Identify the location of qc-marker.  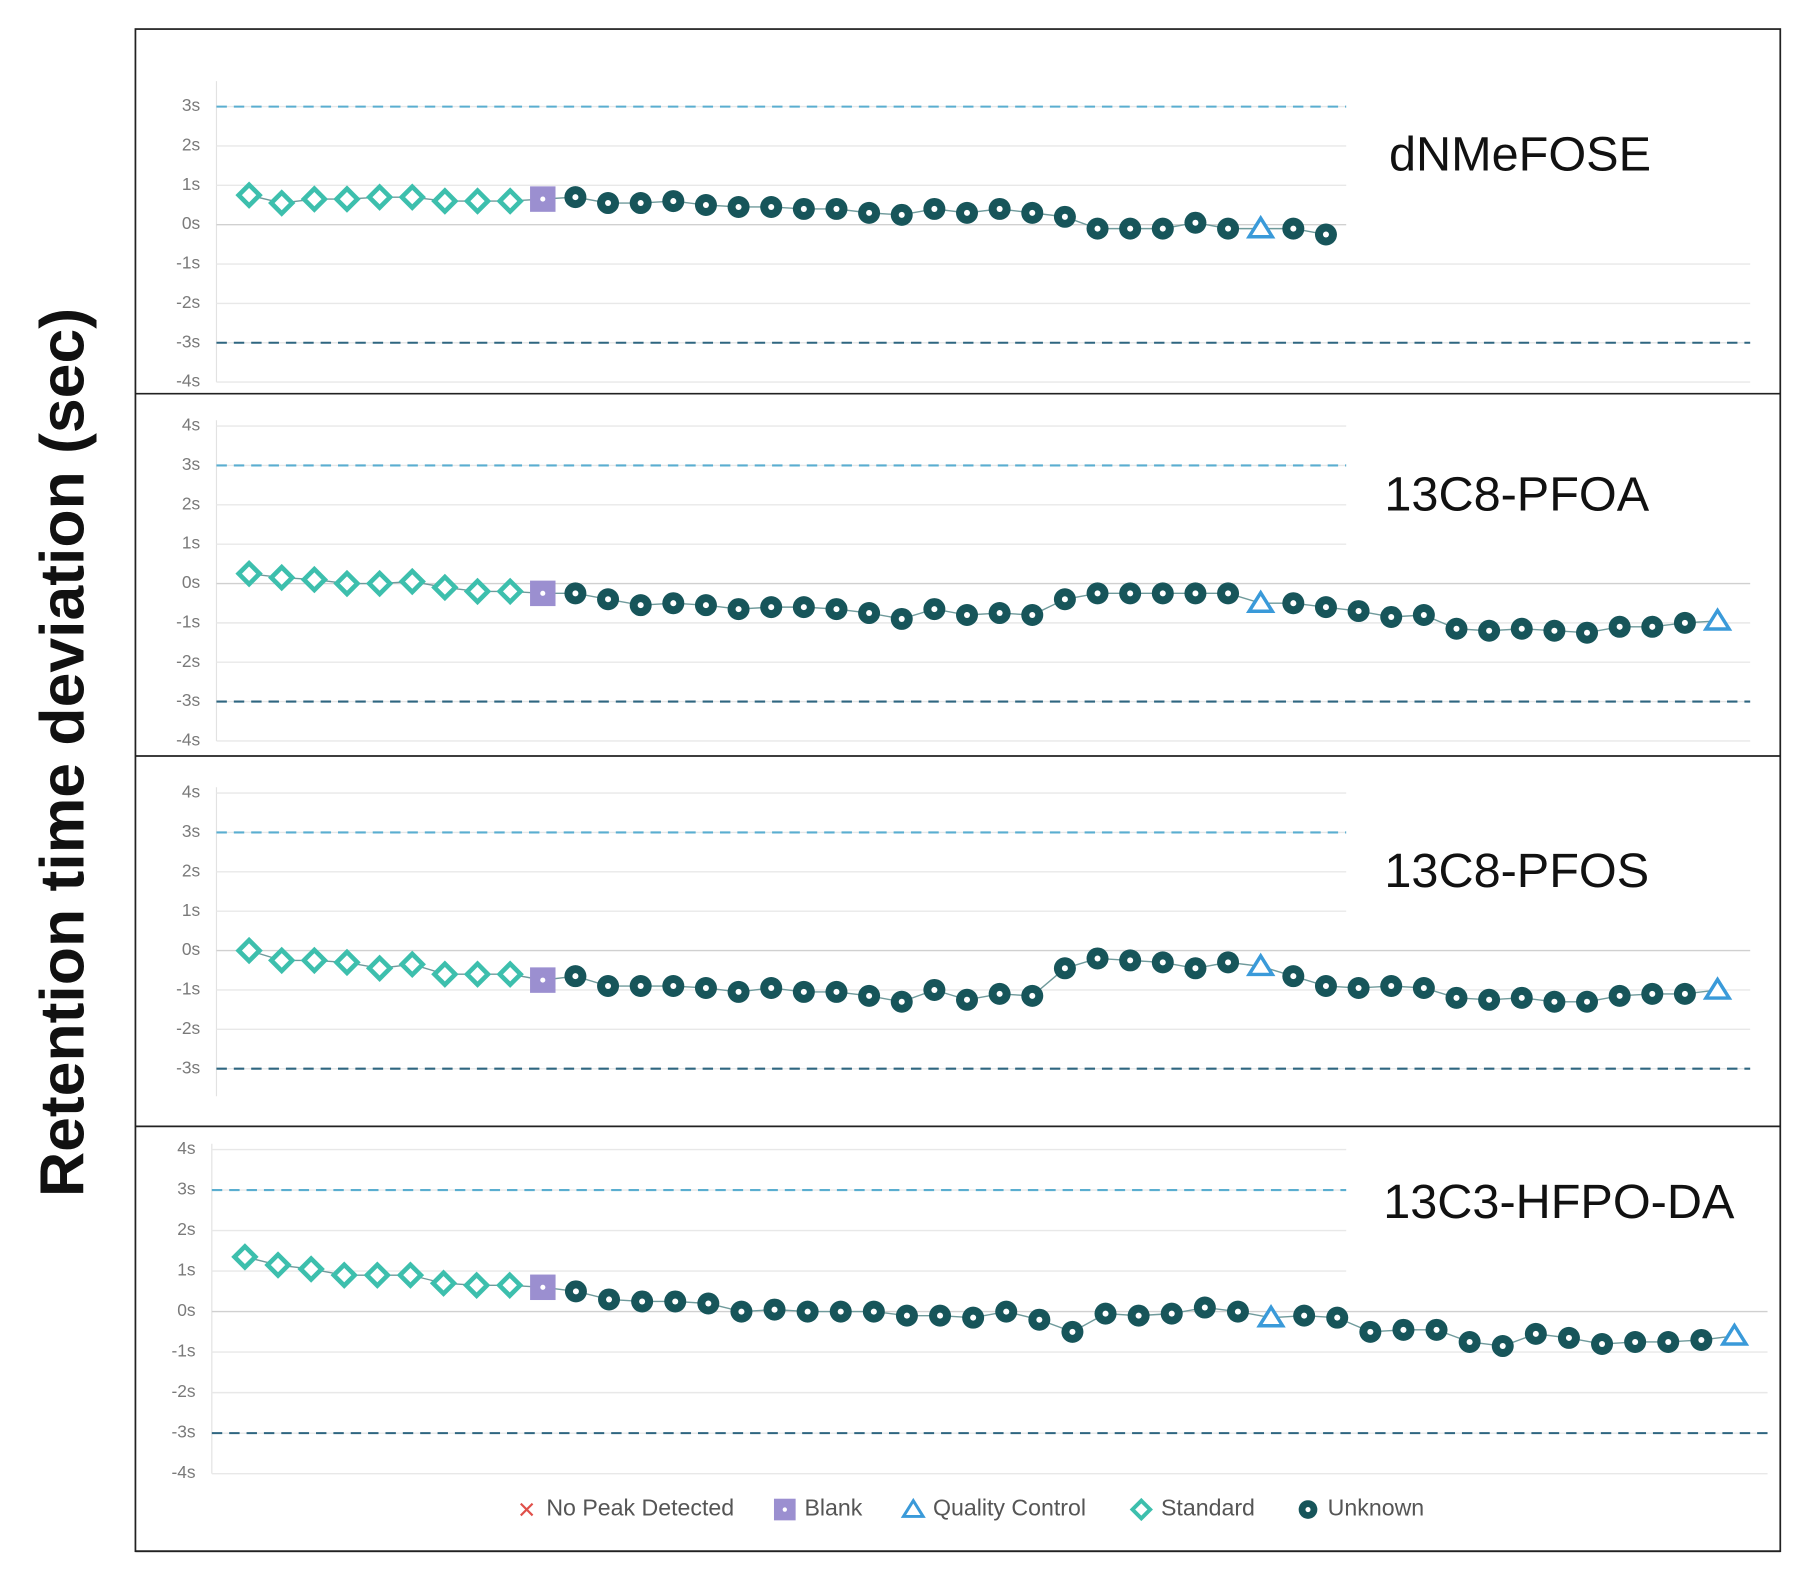
(1717, 619).